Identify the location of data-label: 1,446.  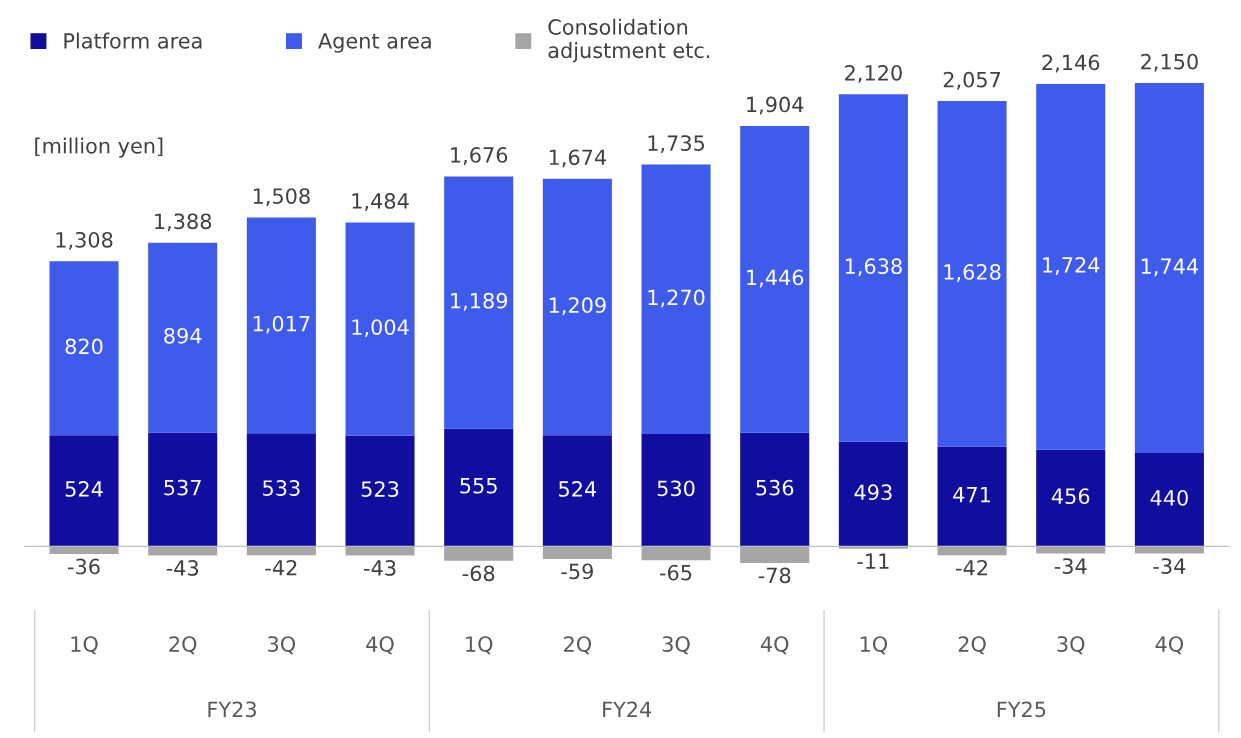
(775, 278).